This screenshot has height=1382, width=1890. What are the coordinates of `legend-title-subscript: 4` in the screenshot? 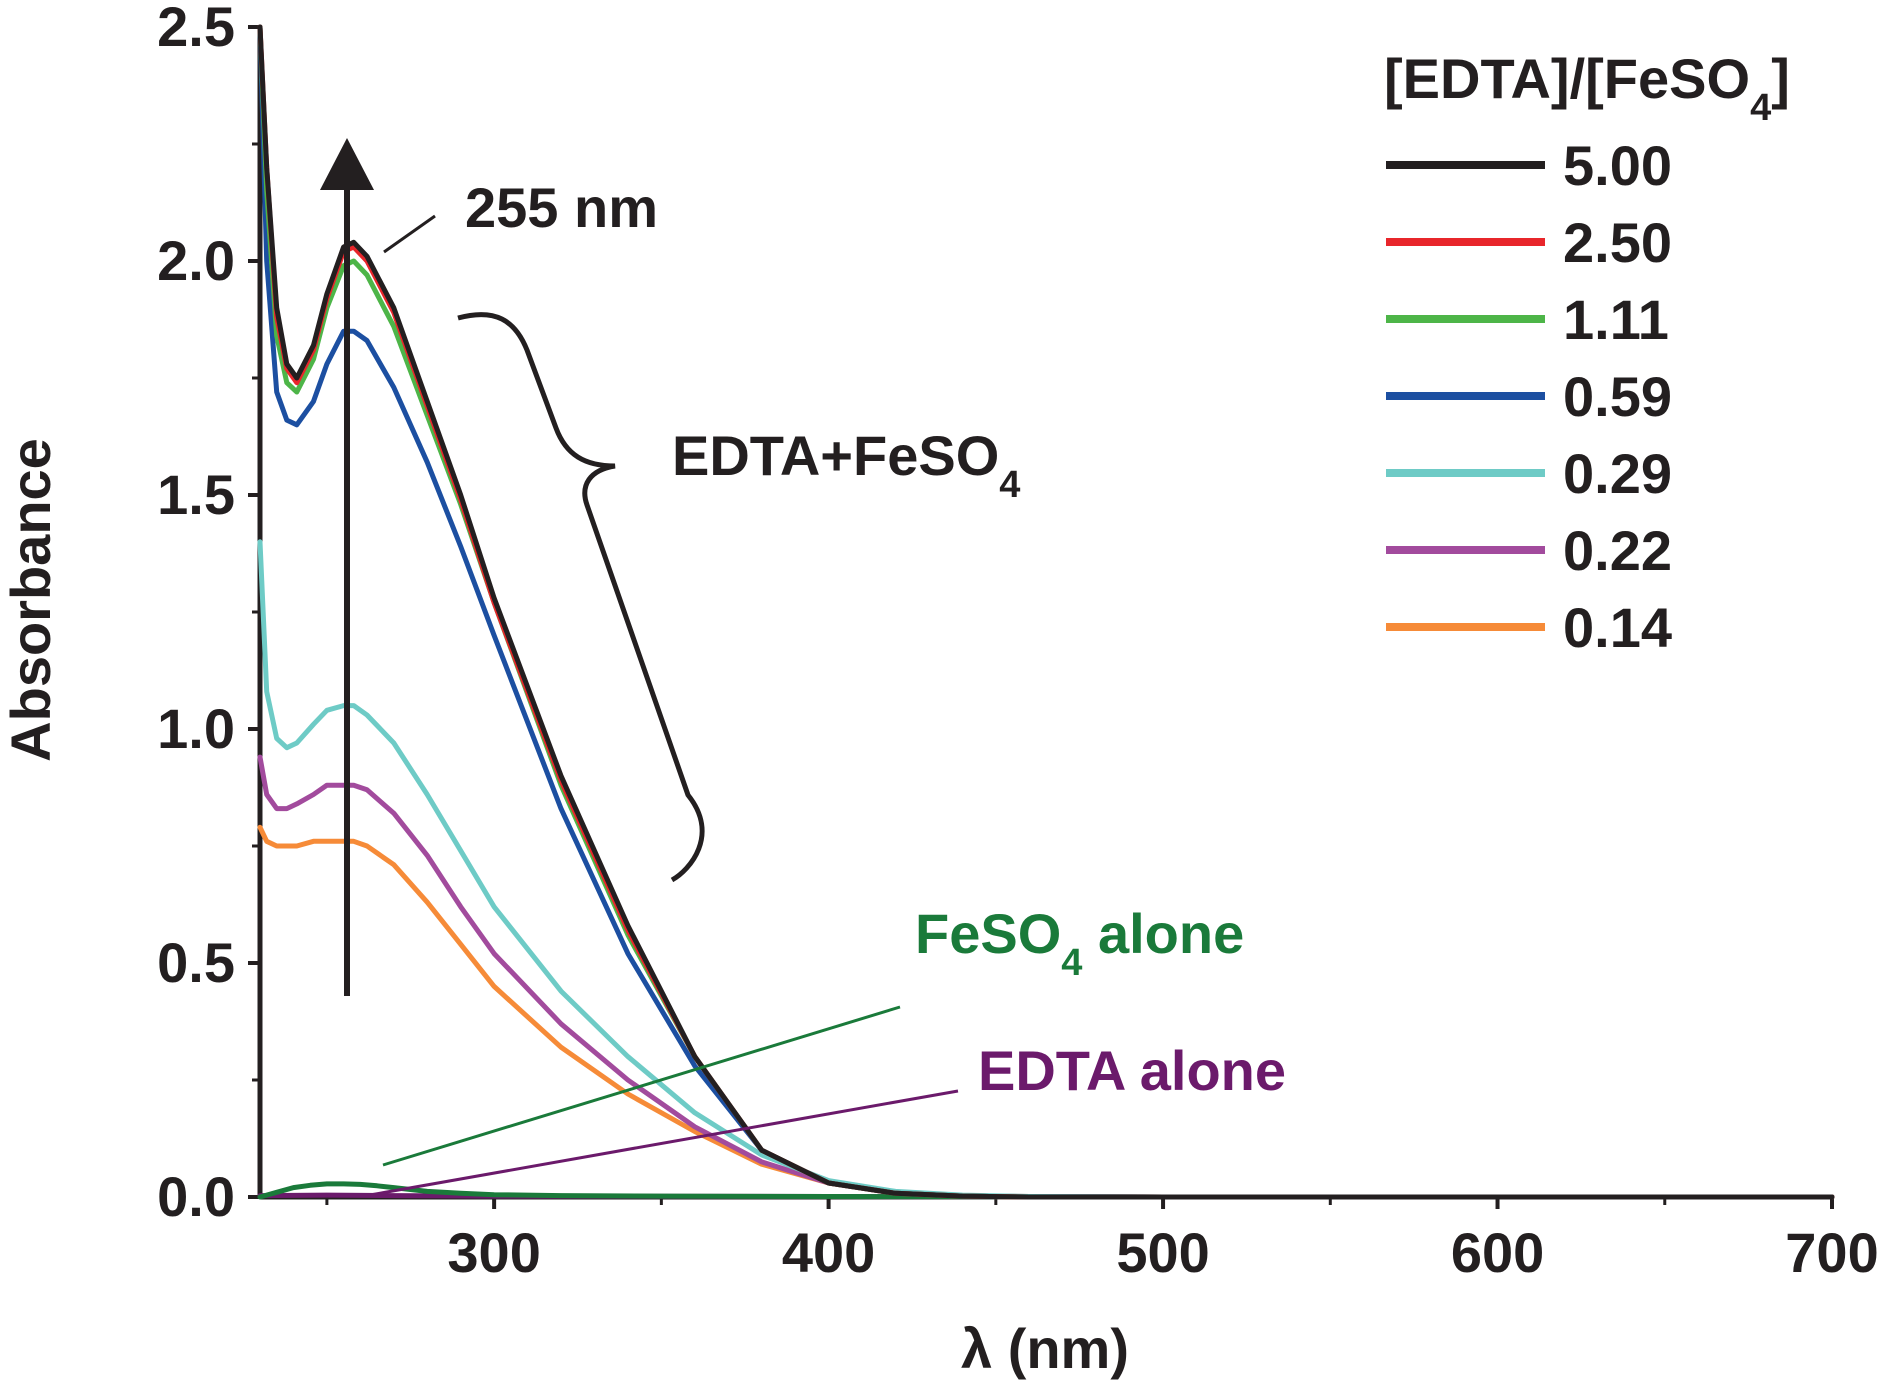 It's located at (1760, 108).